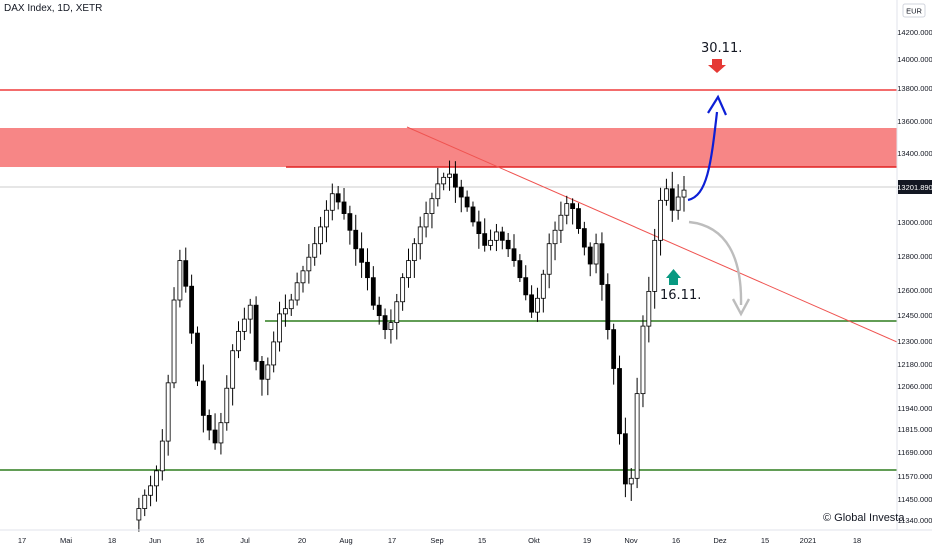 This screenshot has width=932, height=555. I want to click on time-tick-label: Mai, so click(66, 540).